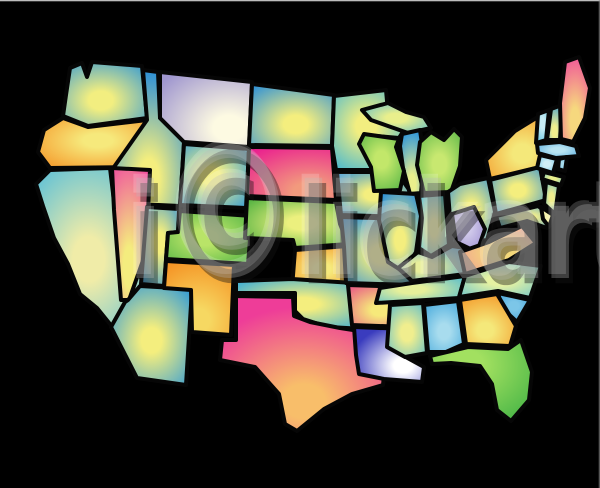  What do you see at coordinates (199, 298) in the screenshot?
I see `state-new-mexico` at bounding box center [199, 298].